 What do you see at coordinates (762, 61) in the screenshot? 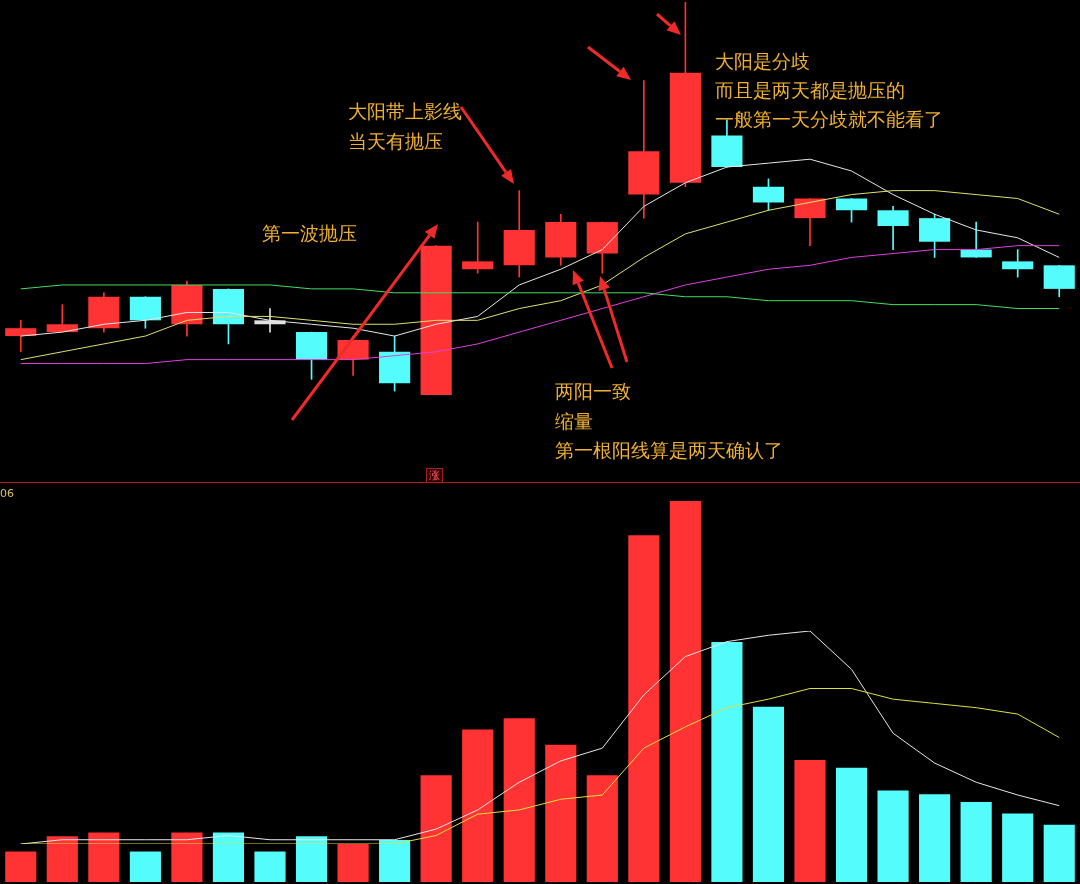
I see `annotation: 大阳是分歧` at bounding box center [762, 61].